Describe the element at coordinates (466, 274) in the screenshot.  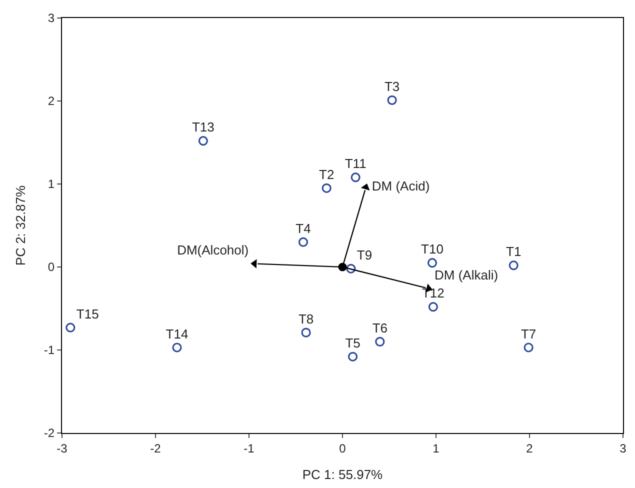
I see `data-label: DM (Alkali)` at that location.